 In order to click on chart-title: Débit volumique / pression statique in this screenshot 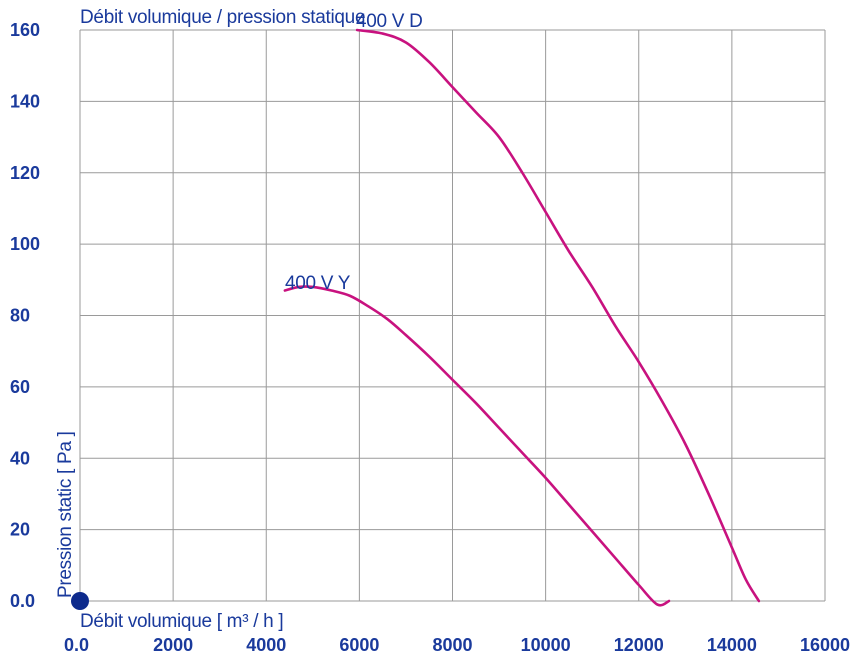, I will do `click(222, 17)`.